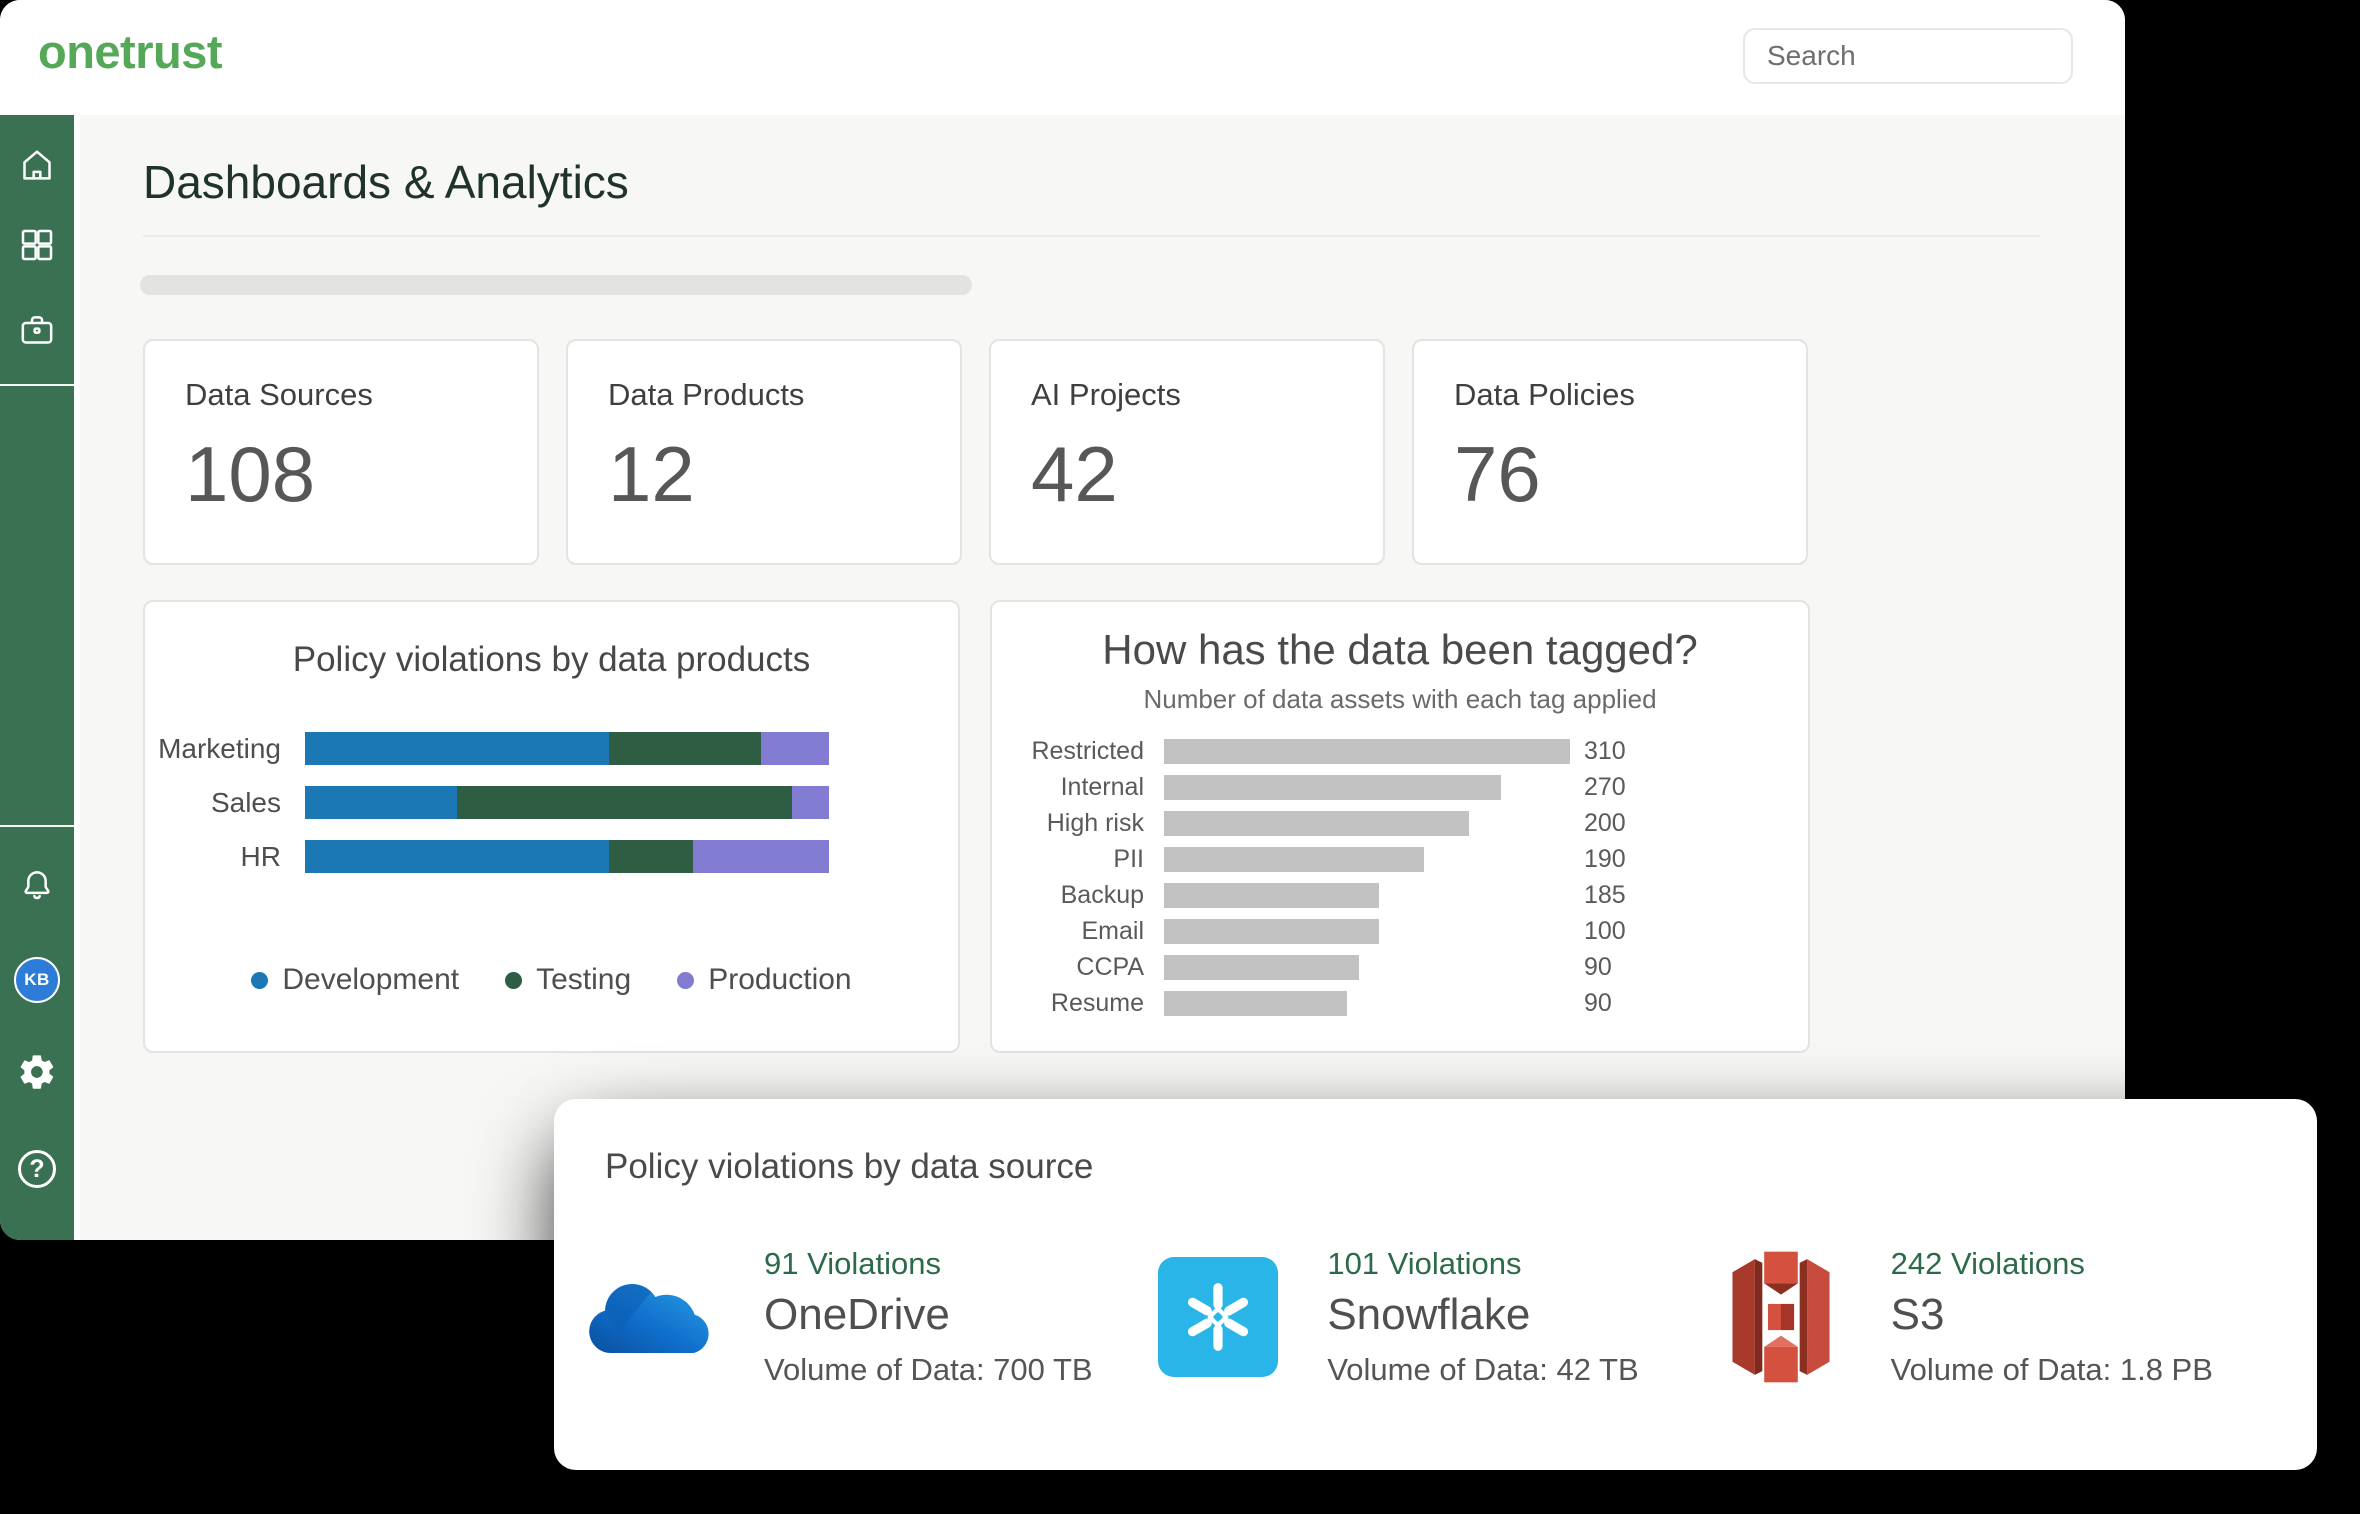 Image resolution: width=2360 pixels, height=1514 pixels. I want to click on sidebar-item-help: ?, so click(37, 1169).